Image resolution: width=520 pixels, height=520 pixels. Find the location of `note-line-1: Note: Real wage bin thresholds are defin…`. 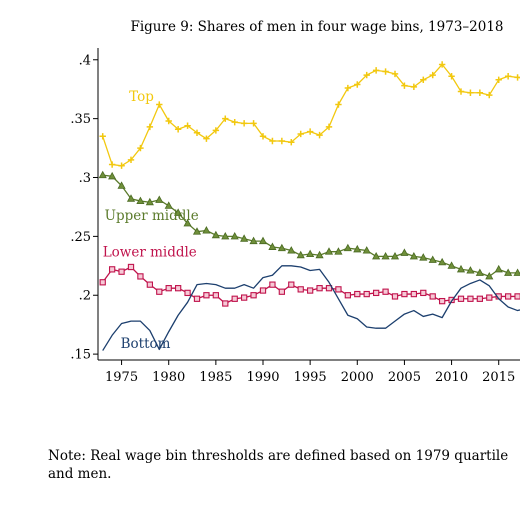

note-line-1: Note: Real wage bin thresholds are defin… is located at coordinates (278, 456).